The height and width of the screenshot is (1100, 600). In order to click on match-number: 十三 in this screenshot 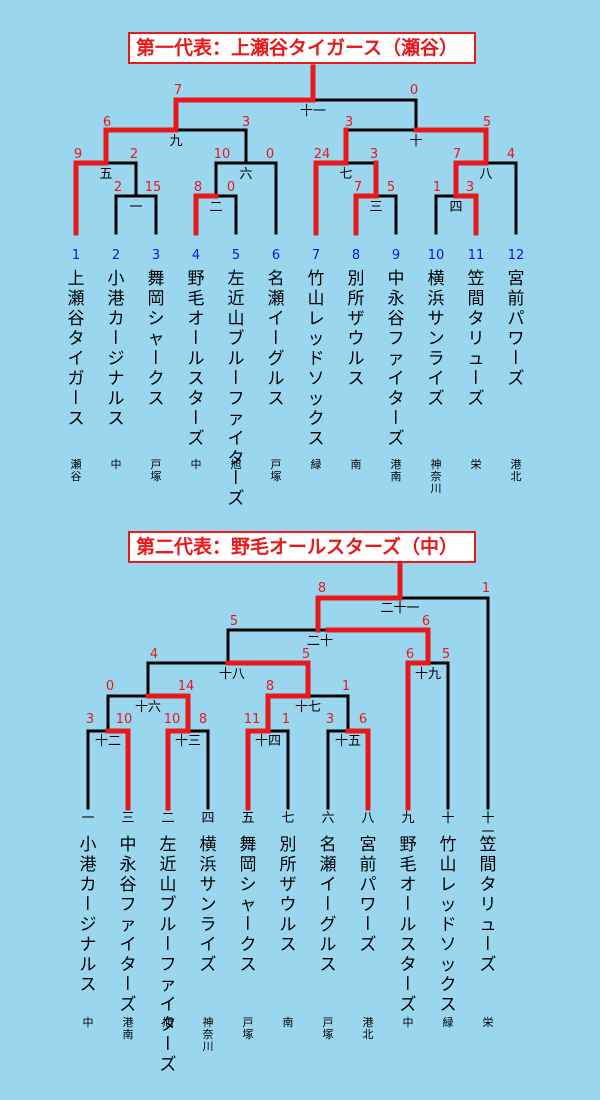, I will do `click(188, 741)`.